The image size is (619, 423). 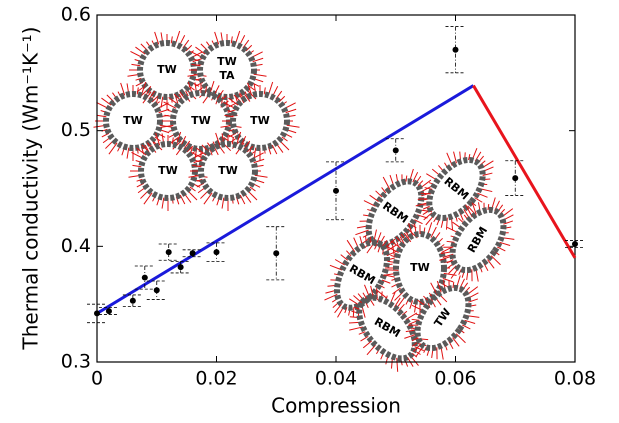 I want to click on x-tick-label: 0.02, so click(x=216, y=379).